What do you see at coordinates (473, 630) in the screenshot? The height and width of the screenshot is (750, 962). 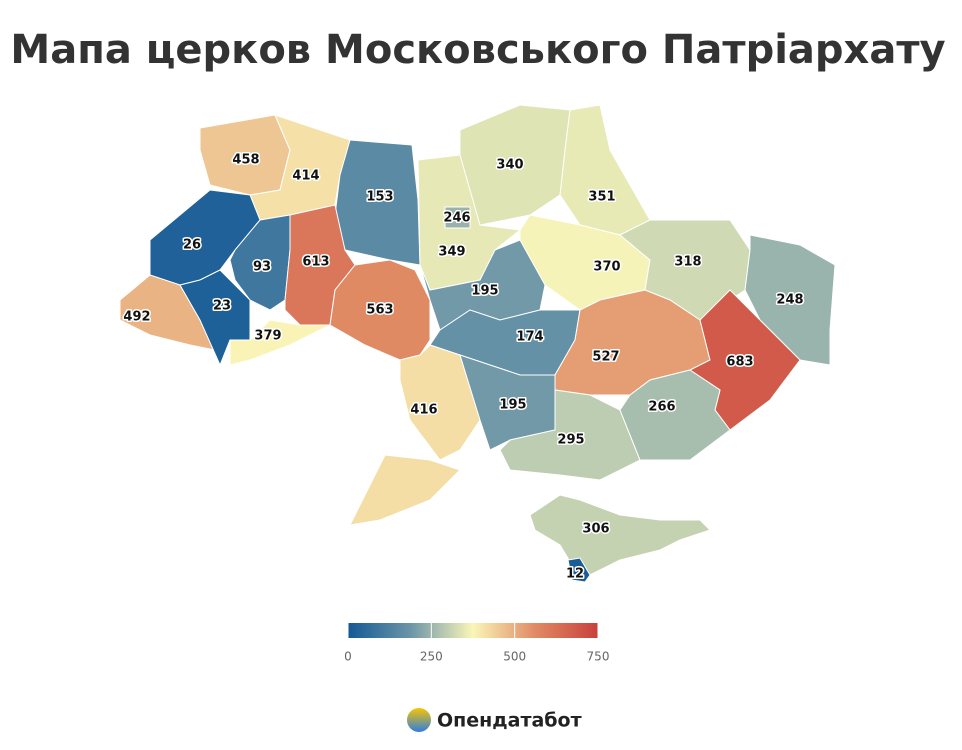 I see `color-legend` at bounding box center [473, 630].